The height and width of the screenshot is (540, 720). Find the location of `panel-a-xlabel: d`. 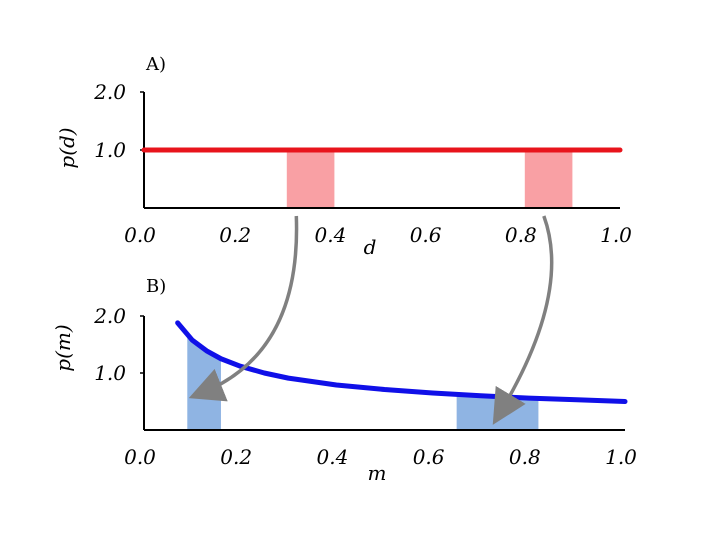

panel-a-xlabel: d is located at coordinates (370, 247).